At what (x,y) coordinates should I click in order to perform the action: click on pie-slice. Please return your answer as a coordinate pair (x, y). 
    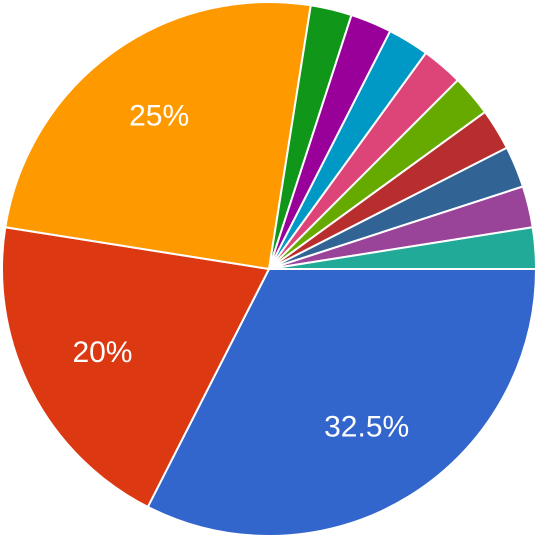
    Looking at the image, I should click on (403, 248).